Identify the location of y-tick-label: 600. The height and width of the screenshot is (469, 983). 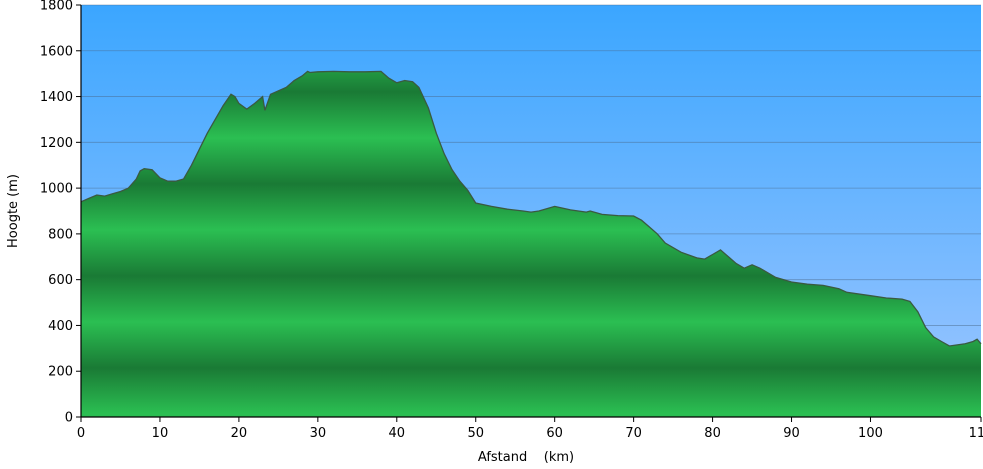
(60, 280).